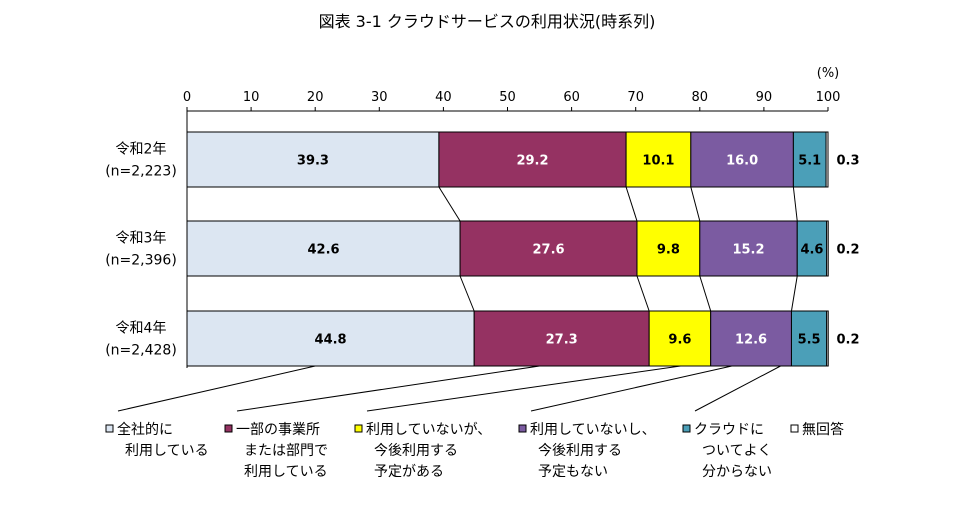  I want to click on data-label: 4.6, so click(811, 250).